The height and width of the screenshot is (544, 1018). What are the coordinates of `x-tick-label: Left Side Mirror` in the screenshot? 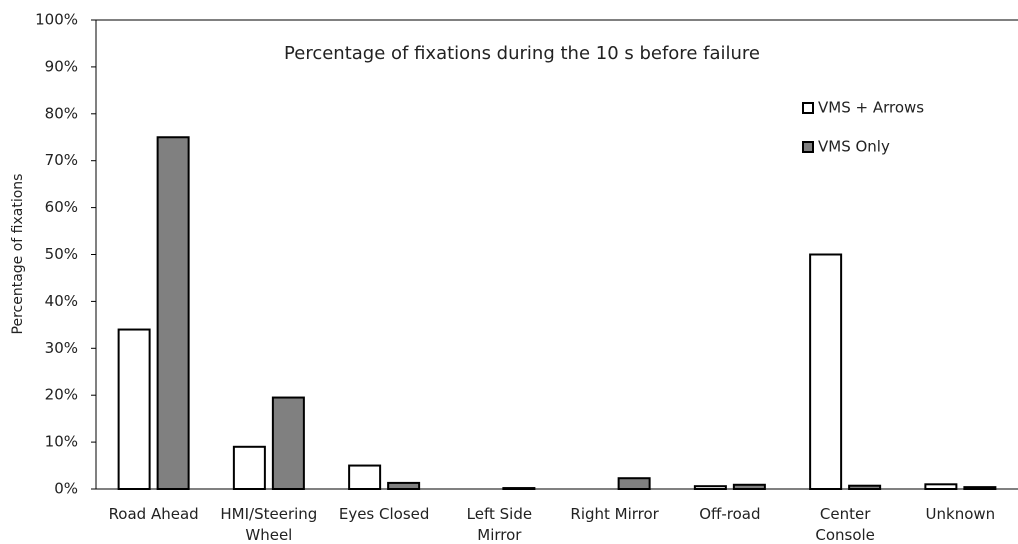 It's located at (499, 524).